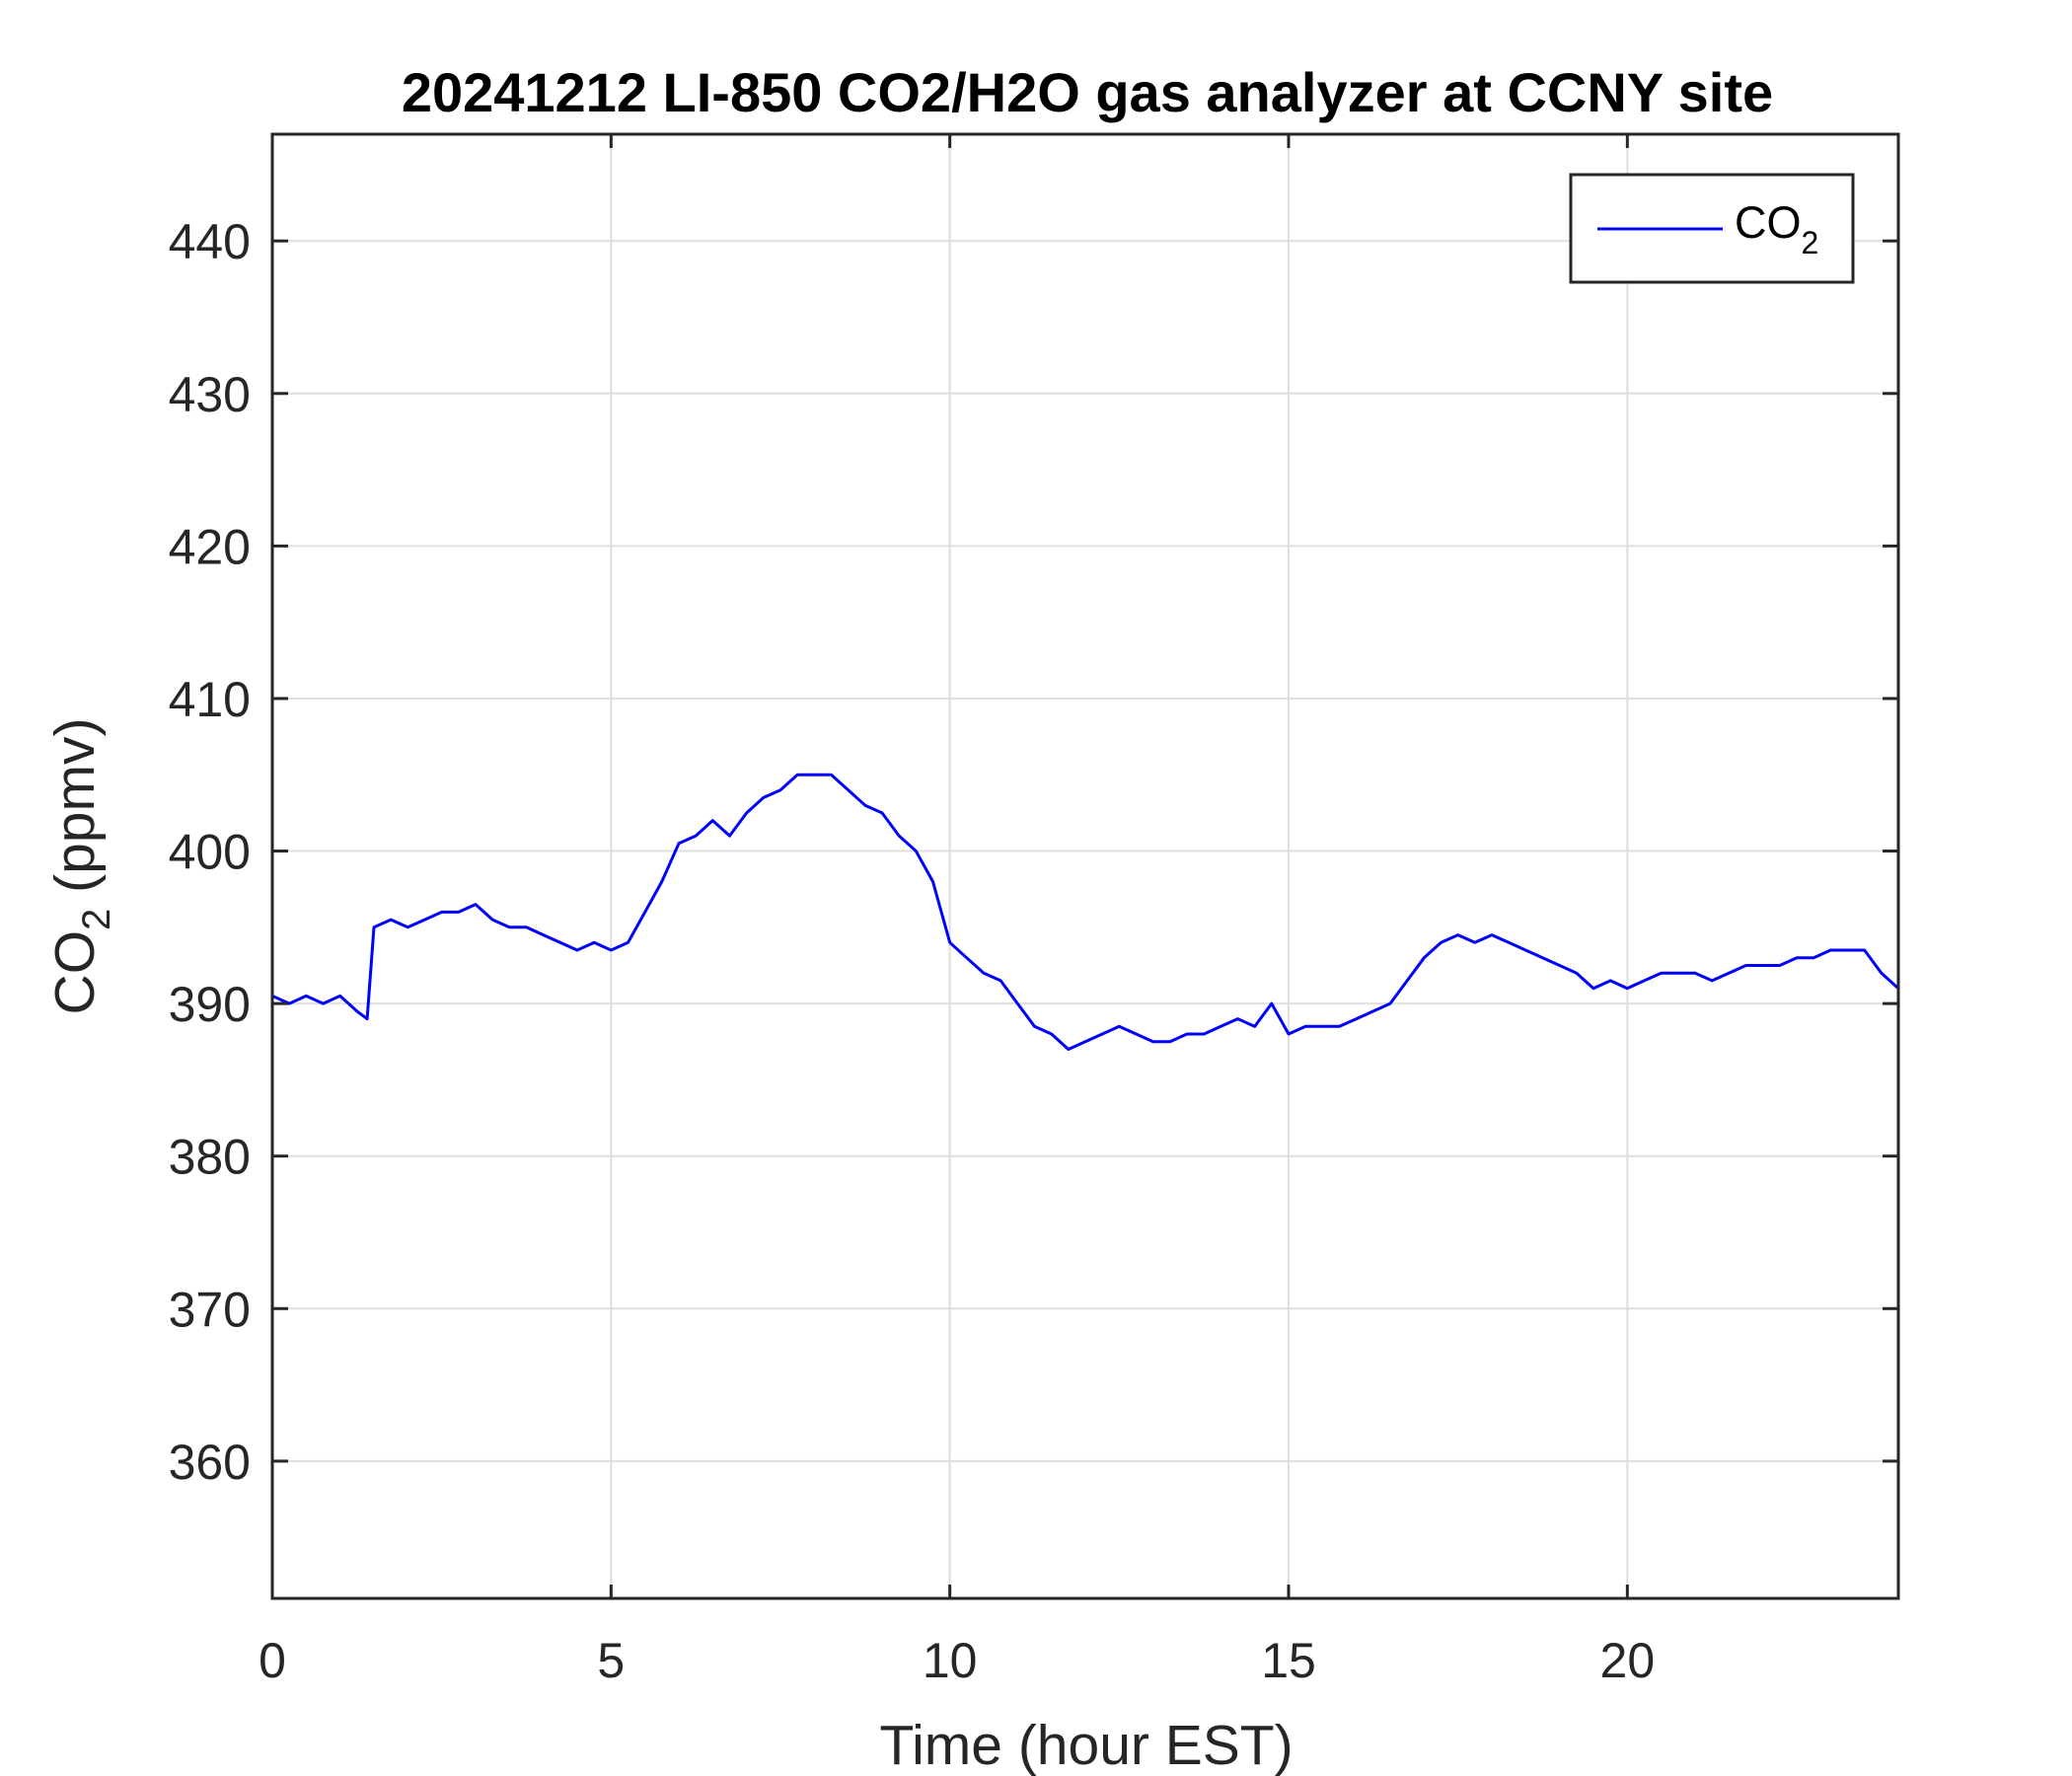  I want to click on legend: CO2, so click(1712, 229).